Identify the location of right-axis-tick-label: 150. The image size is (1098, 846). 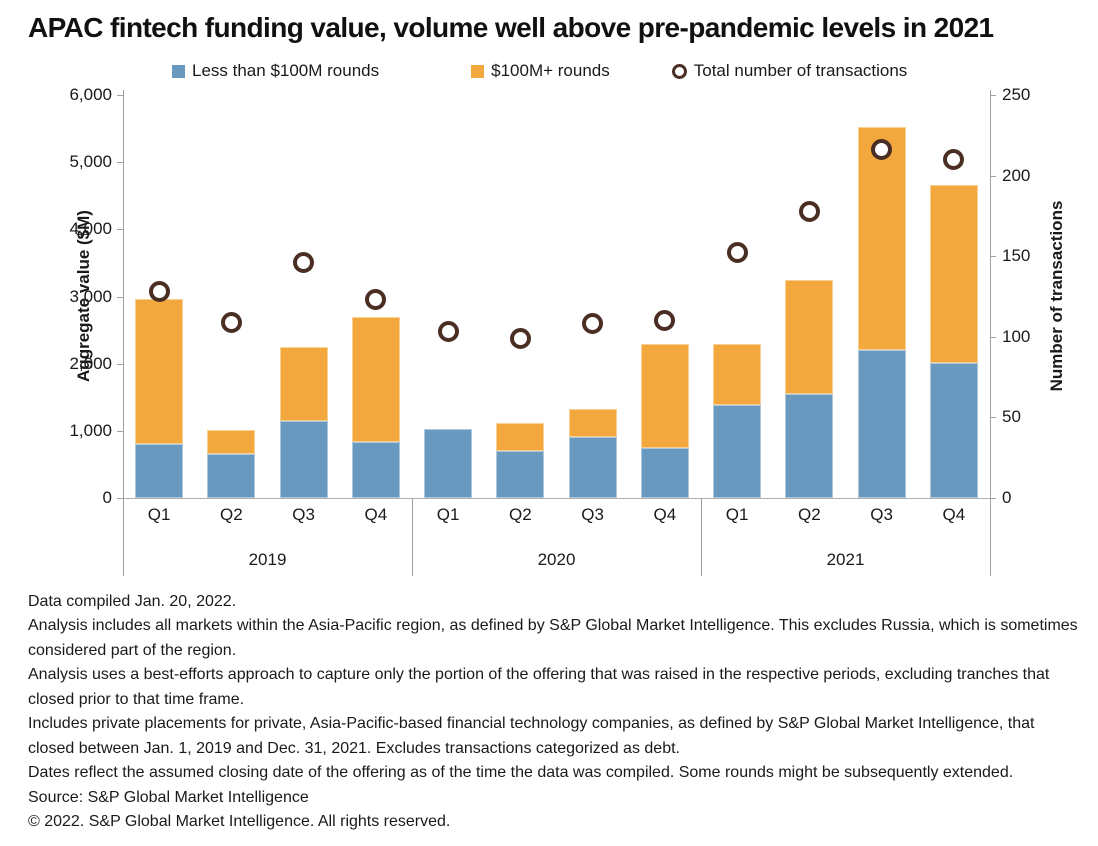
(1016, 256).